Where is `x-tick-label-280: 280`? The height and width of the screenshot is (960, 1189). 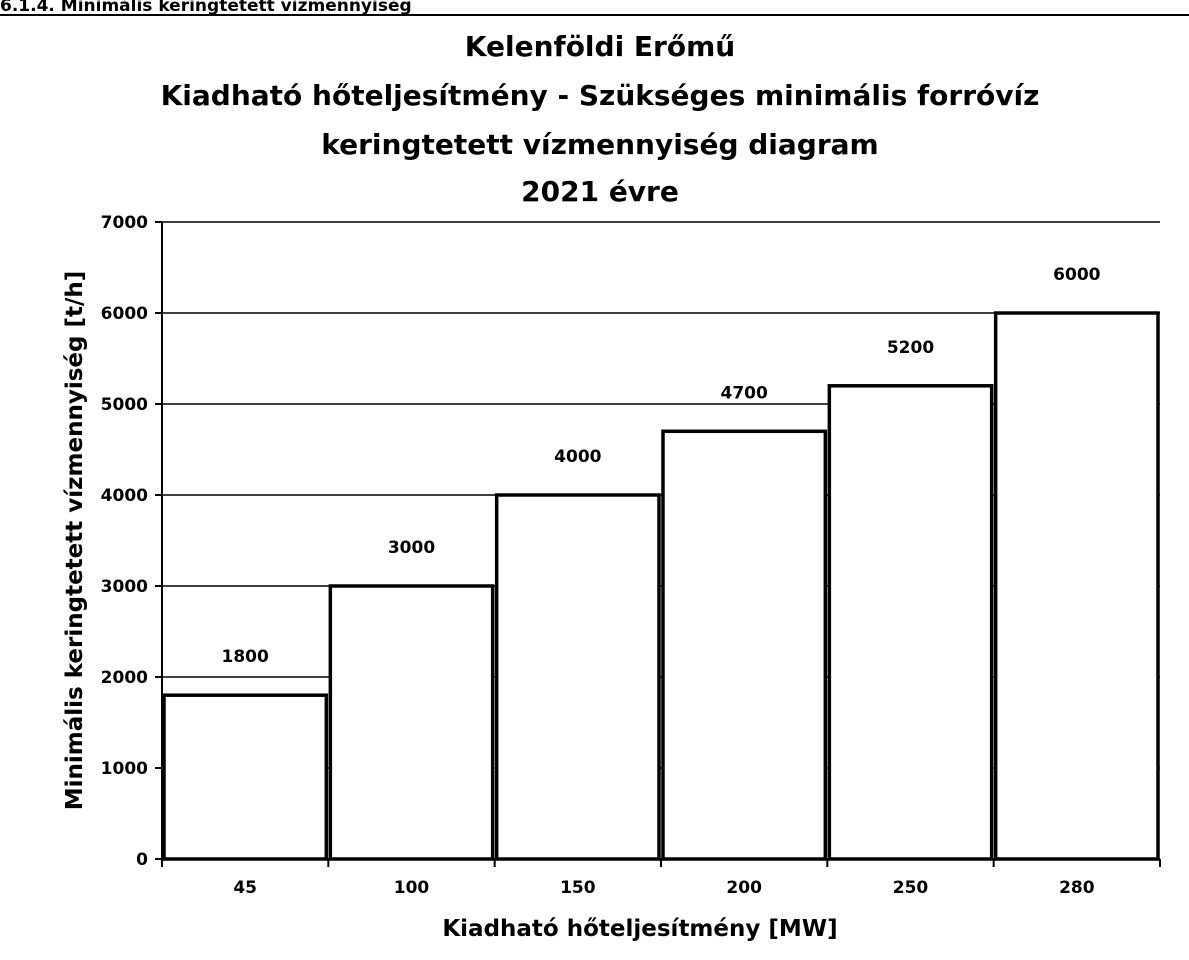 x-tick-label-280: 280 is located at coordinates (1077, 888).